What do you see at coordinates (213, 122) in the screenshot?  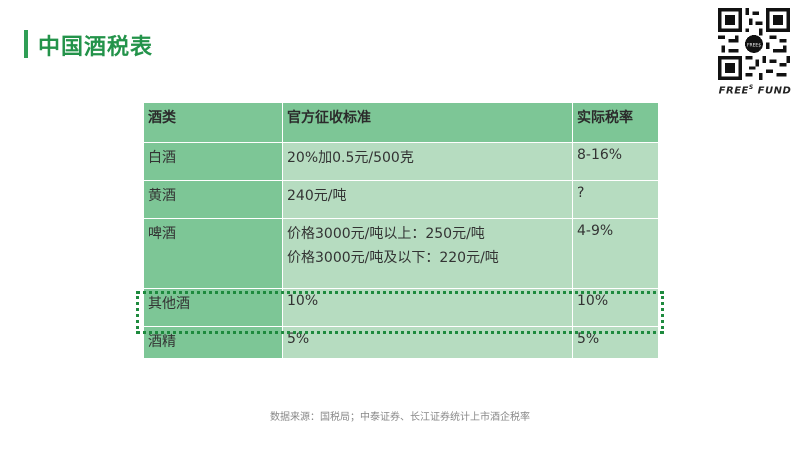 I see `header-liquor-type: 酒类` at bounding box center [213, 122].